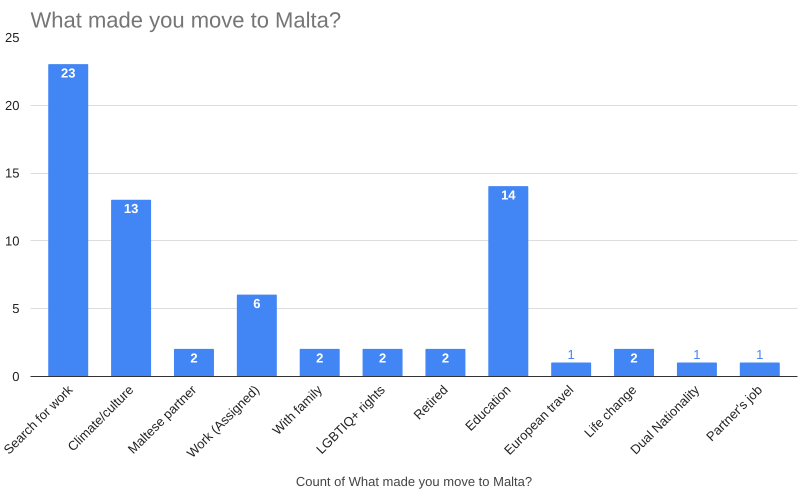 This screenshot has height=491, width=812. Describe the element at coordinates (12, 105) in the screenshot. I see `y-tick-label: 20` at that location.